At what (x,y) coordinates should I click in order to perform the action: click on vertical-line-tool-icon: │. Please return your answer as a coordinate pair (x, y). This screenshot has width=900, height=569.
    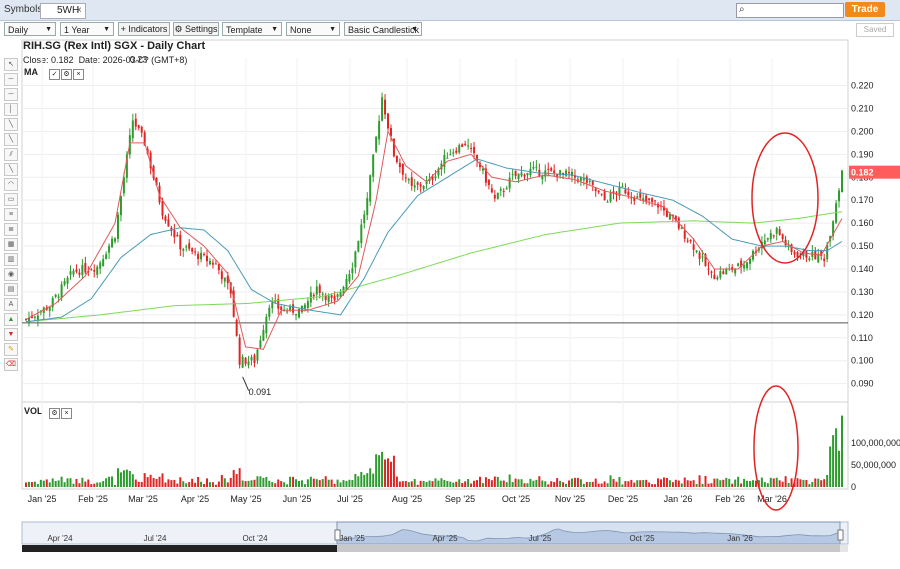
    Looking at the image, I should click on (11, 109).